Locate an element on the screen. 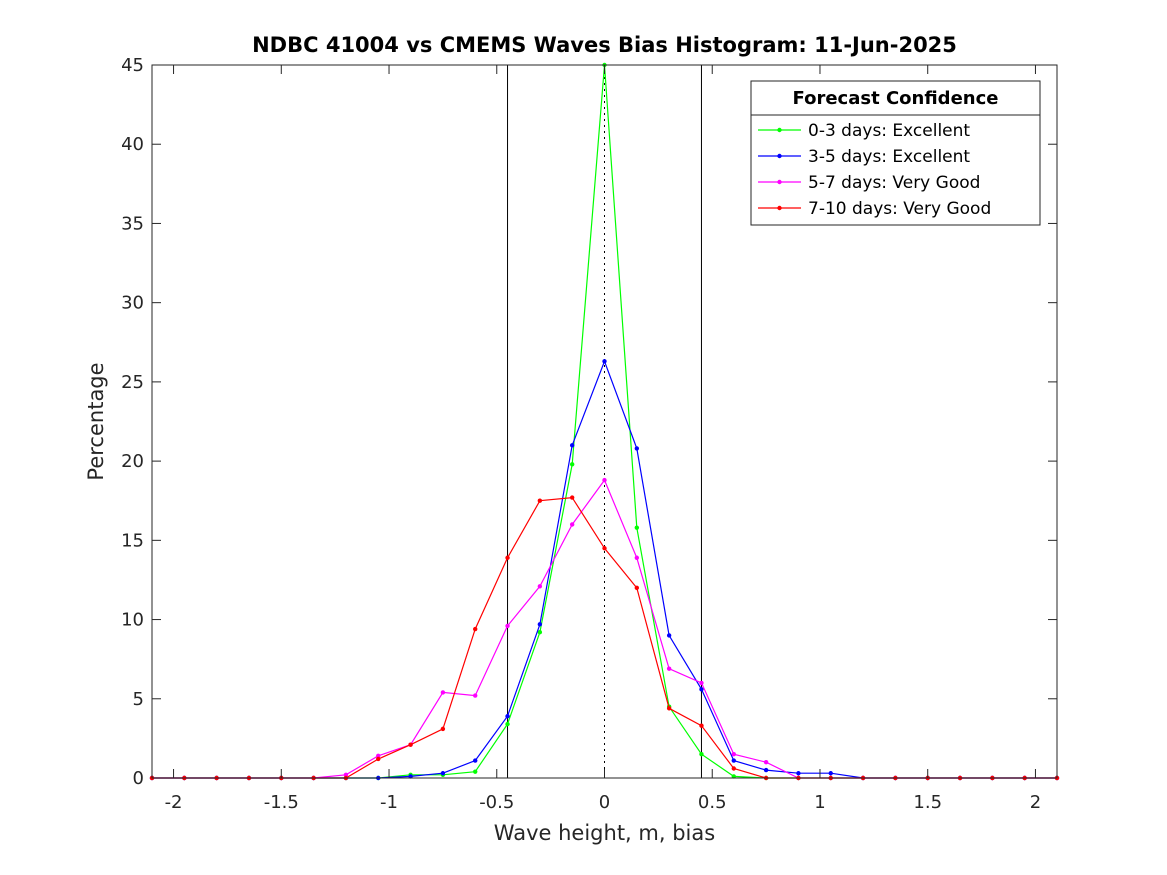  x-tick-label: -0.5 is located at coordinates (496, 802).